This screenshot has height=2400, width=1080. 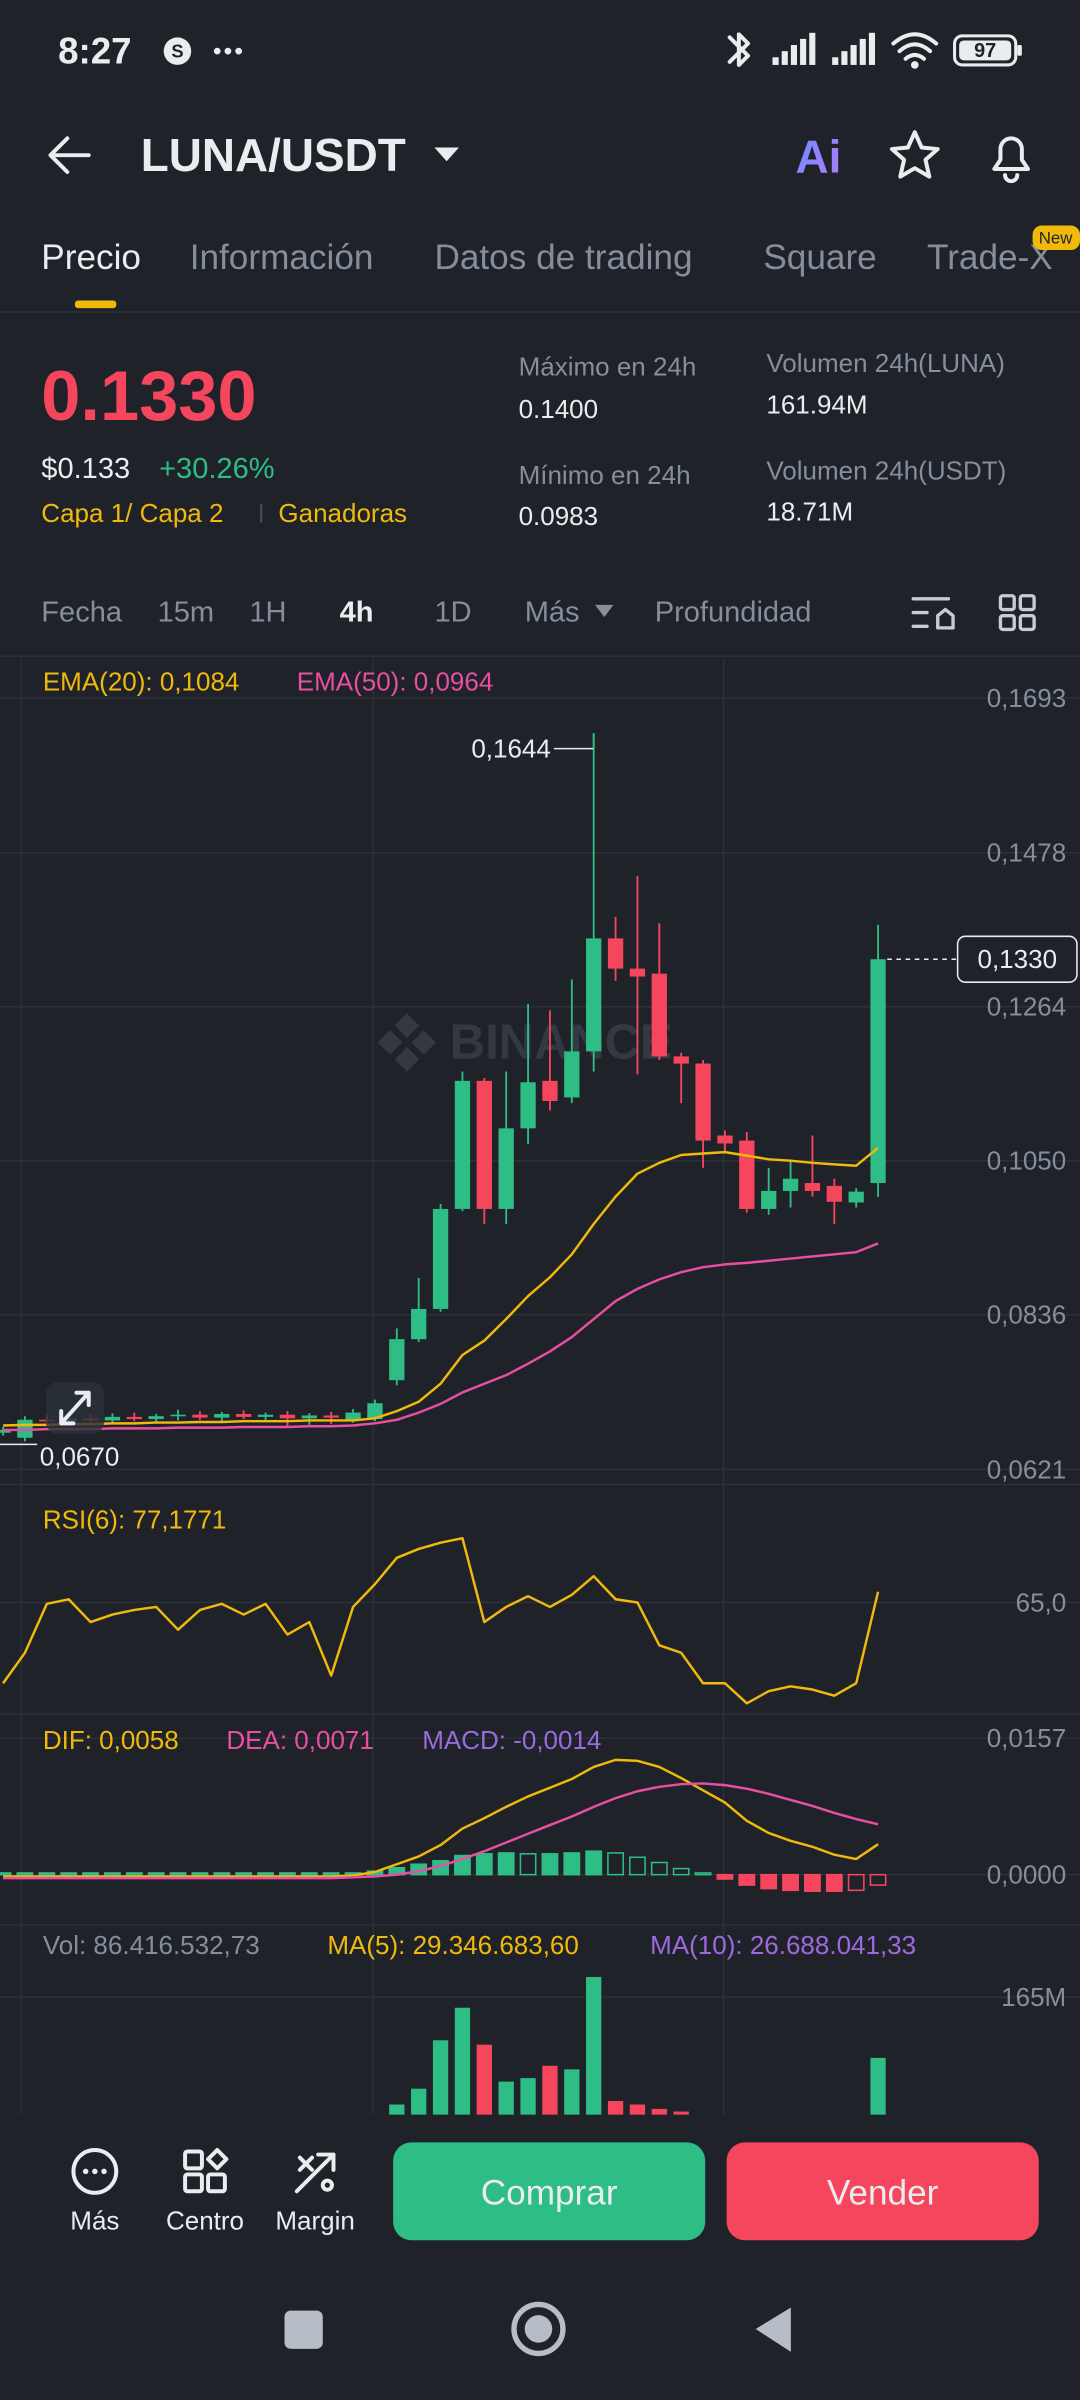 What do you see at coordinates (818, 157) in the screenshot?
I see `ai-button: Ai` at bounding box center [818, 157].